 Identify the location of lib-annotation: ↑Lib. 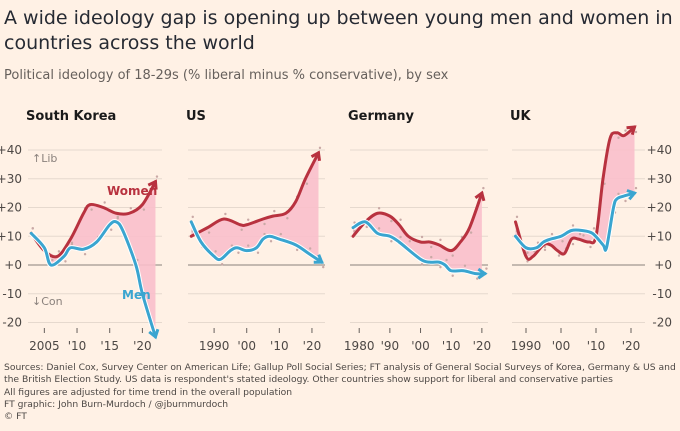
(44, 158).